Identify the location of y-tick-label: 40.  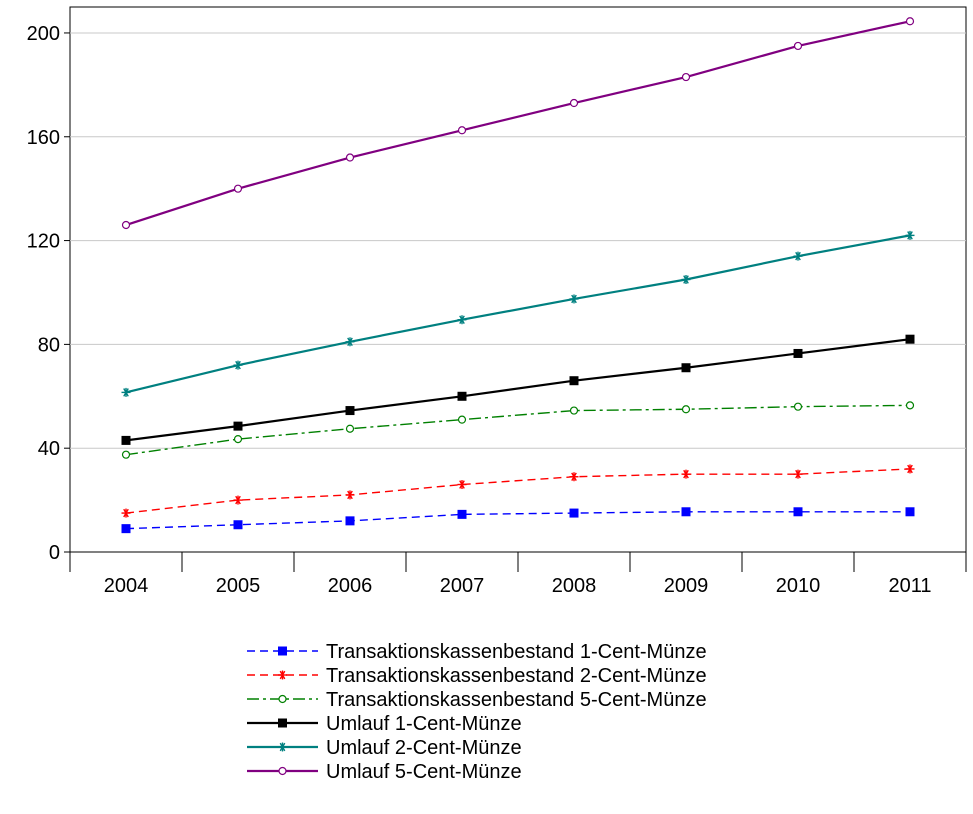
(49, 449).